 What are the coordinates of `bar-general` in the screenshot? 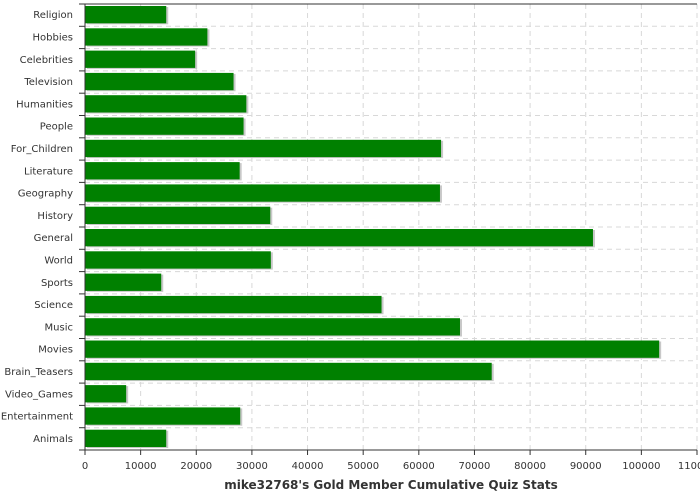 It's located at (339, 238).